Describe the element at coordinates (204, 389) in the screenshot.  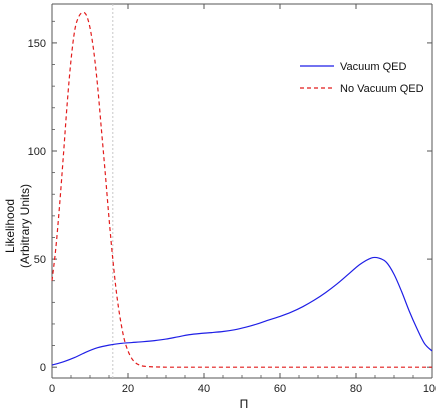
I see `x-tick-label: 40` at that location.